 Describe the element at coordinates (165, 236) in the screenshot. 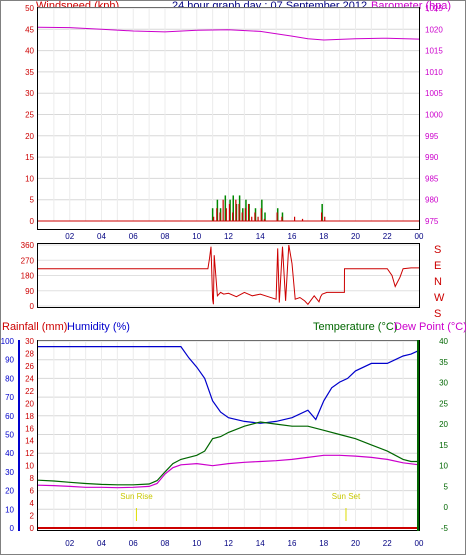

I see `x-tick-label: 08` at that location.